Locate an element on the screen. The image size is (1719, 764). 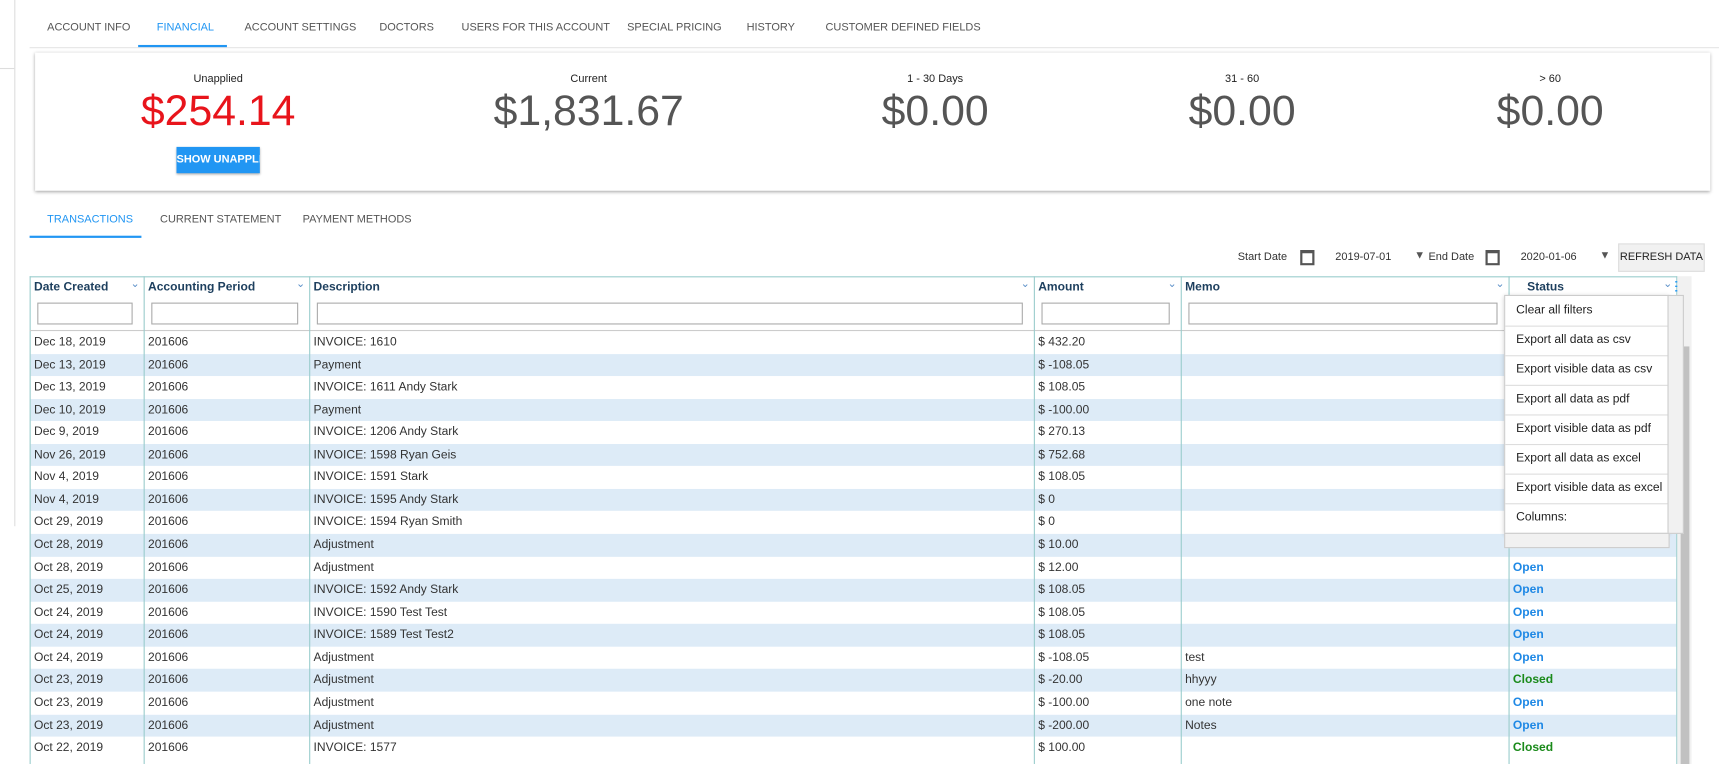
menu-item: Export visible data as csv is located at coordinates (1584, 369).